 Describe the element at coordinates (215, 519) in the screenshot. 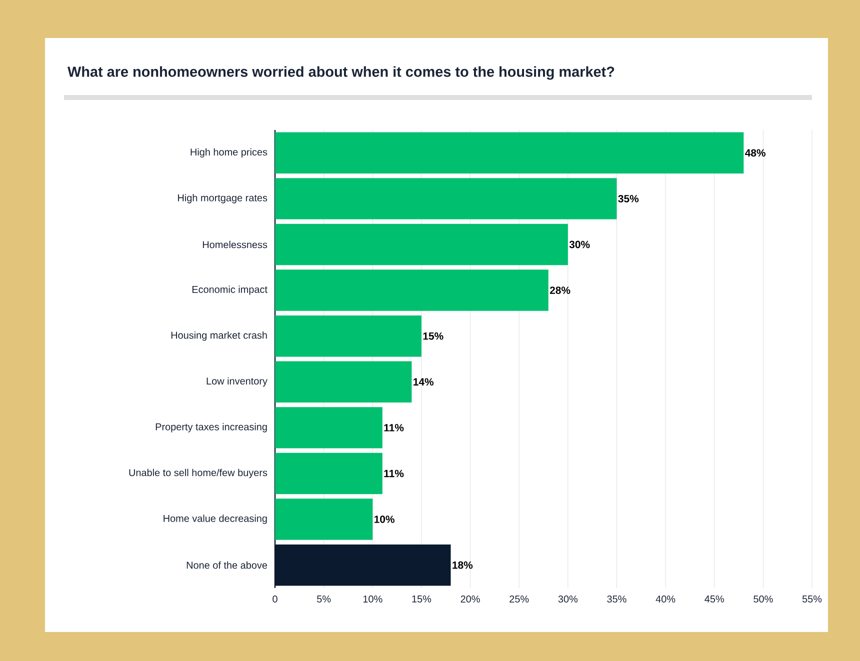

I see `y-tick-label: Home value decreasing` at that location.